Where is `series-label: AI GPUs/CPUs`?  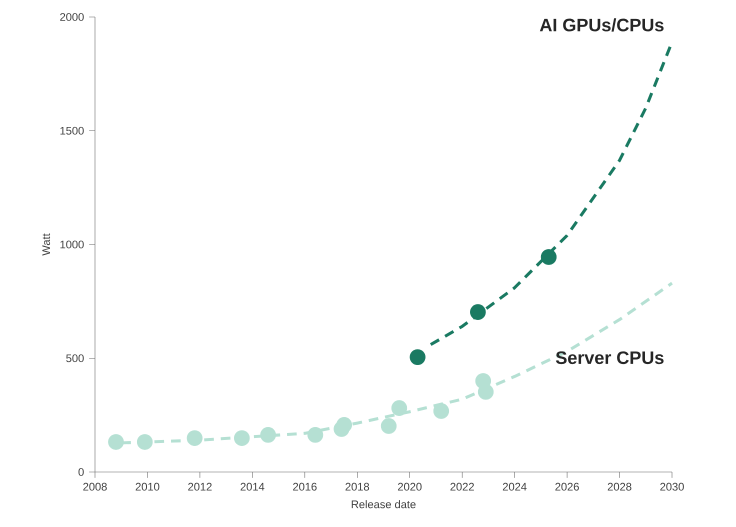 series-label: AI GPUs/CPUs is located at coordinates (602, 25).